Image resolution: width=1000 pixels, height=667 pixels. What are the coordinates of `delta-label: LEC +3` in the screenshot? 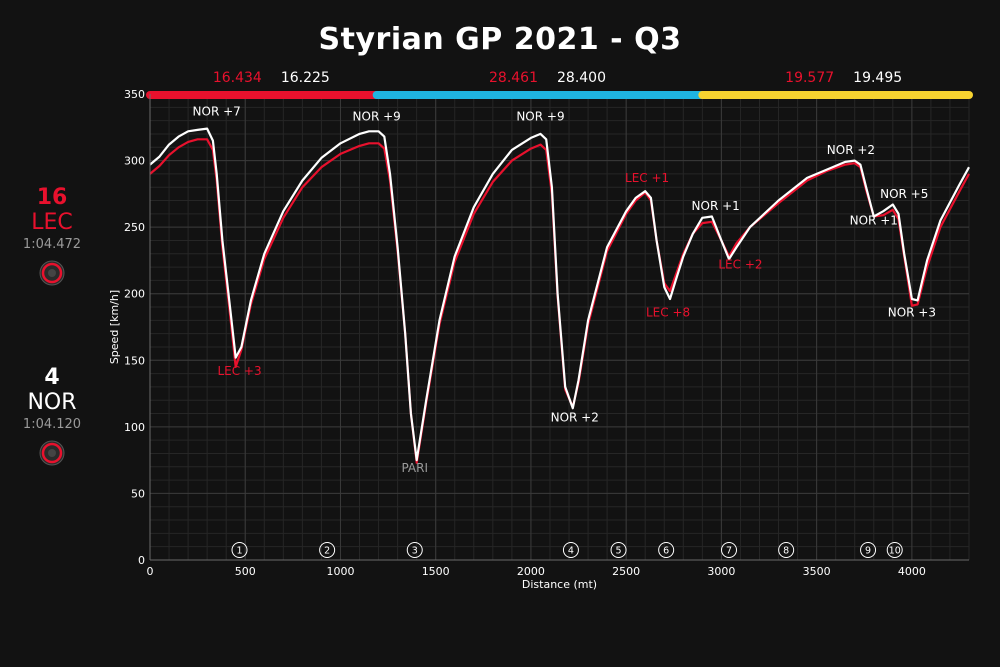 It's located at (239, 371).